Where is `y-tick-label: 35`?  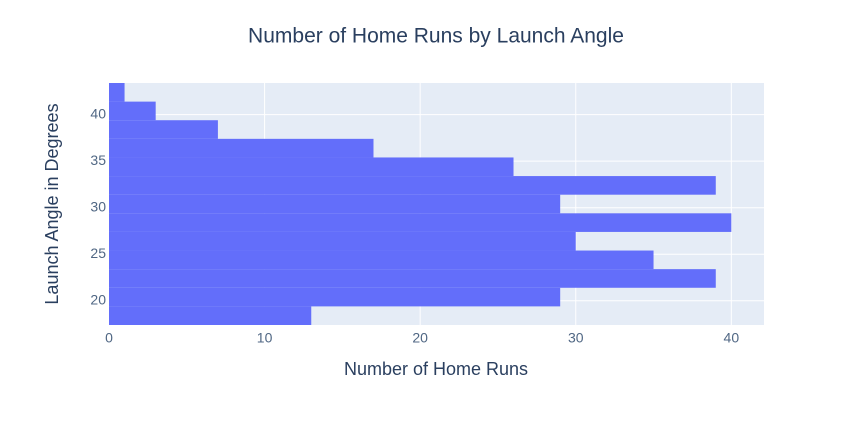 y-tick-label: 35 is located at coordinates (98, 160).